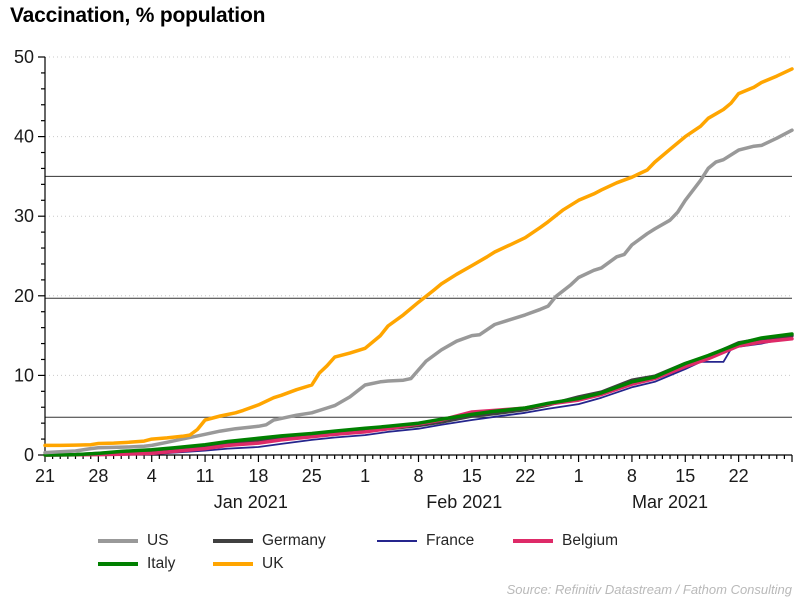 Image resolution: width=806 pixels, height=605 pixels. What do you see at coordinates (312, 476) in the screenshot?
I see `x-tick-label: 25` at bounding box center [312, 476].